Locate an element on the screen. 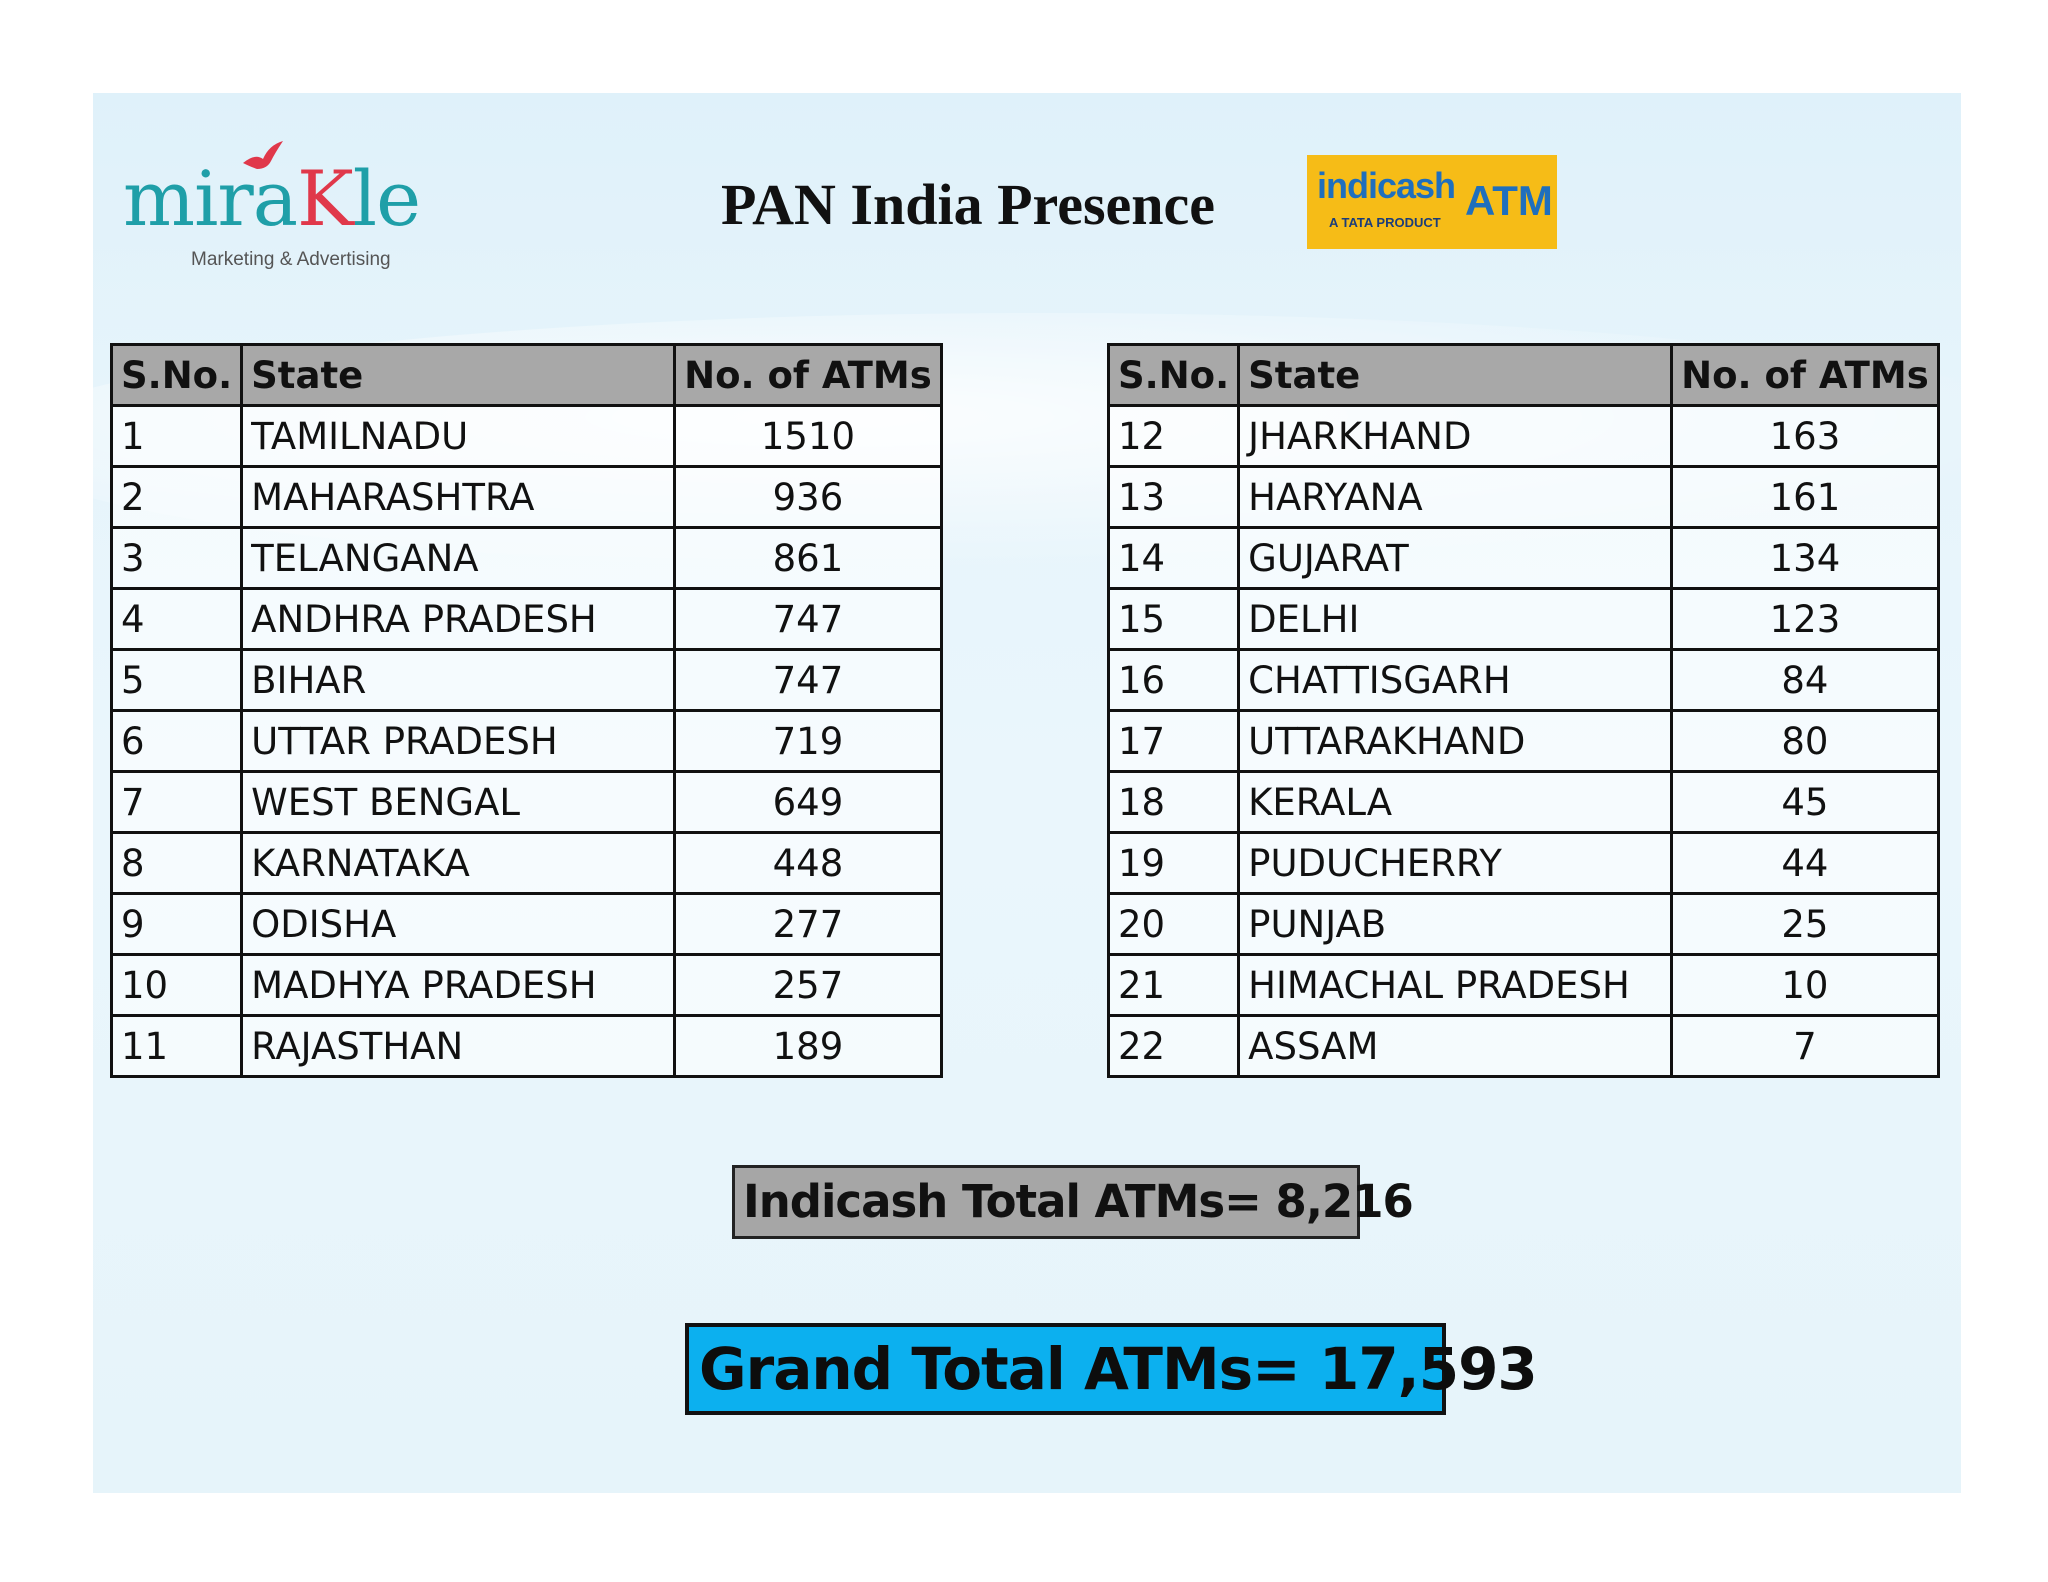  cell-state: ASSAM is located at coordinates (1455, 1046).